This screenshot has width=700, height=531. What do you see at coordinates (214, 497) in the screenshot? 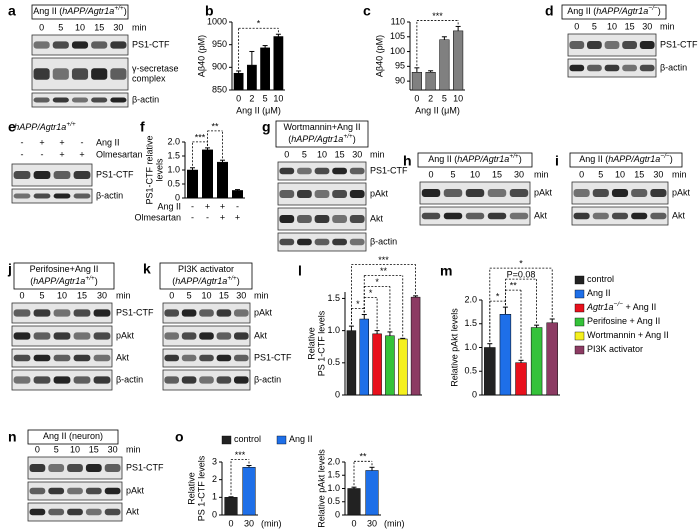
I see `y-tick-label: 1` at bounding box center [214, 497].